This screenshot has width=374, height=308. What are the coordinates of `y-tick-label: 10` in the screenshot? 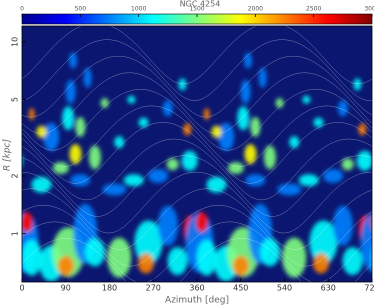 It's located at (15, 42).